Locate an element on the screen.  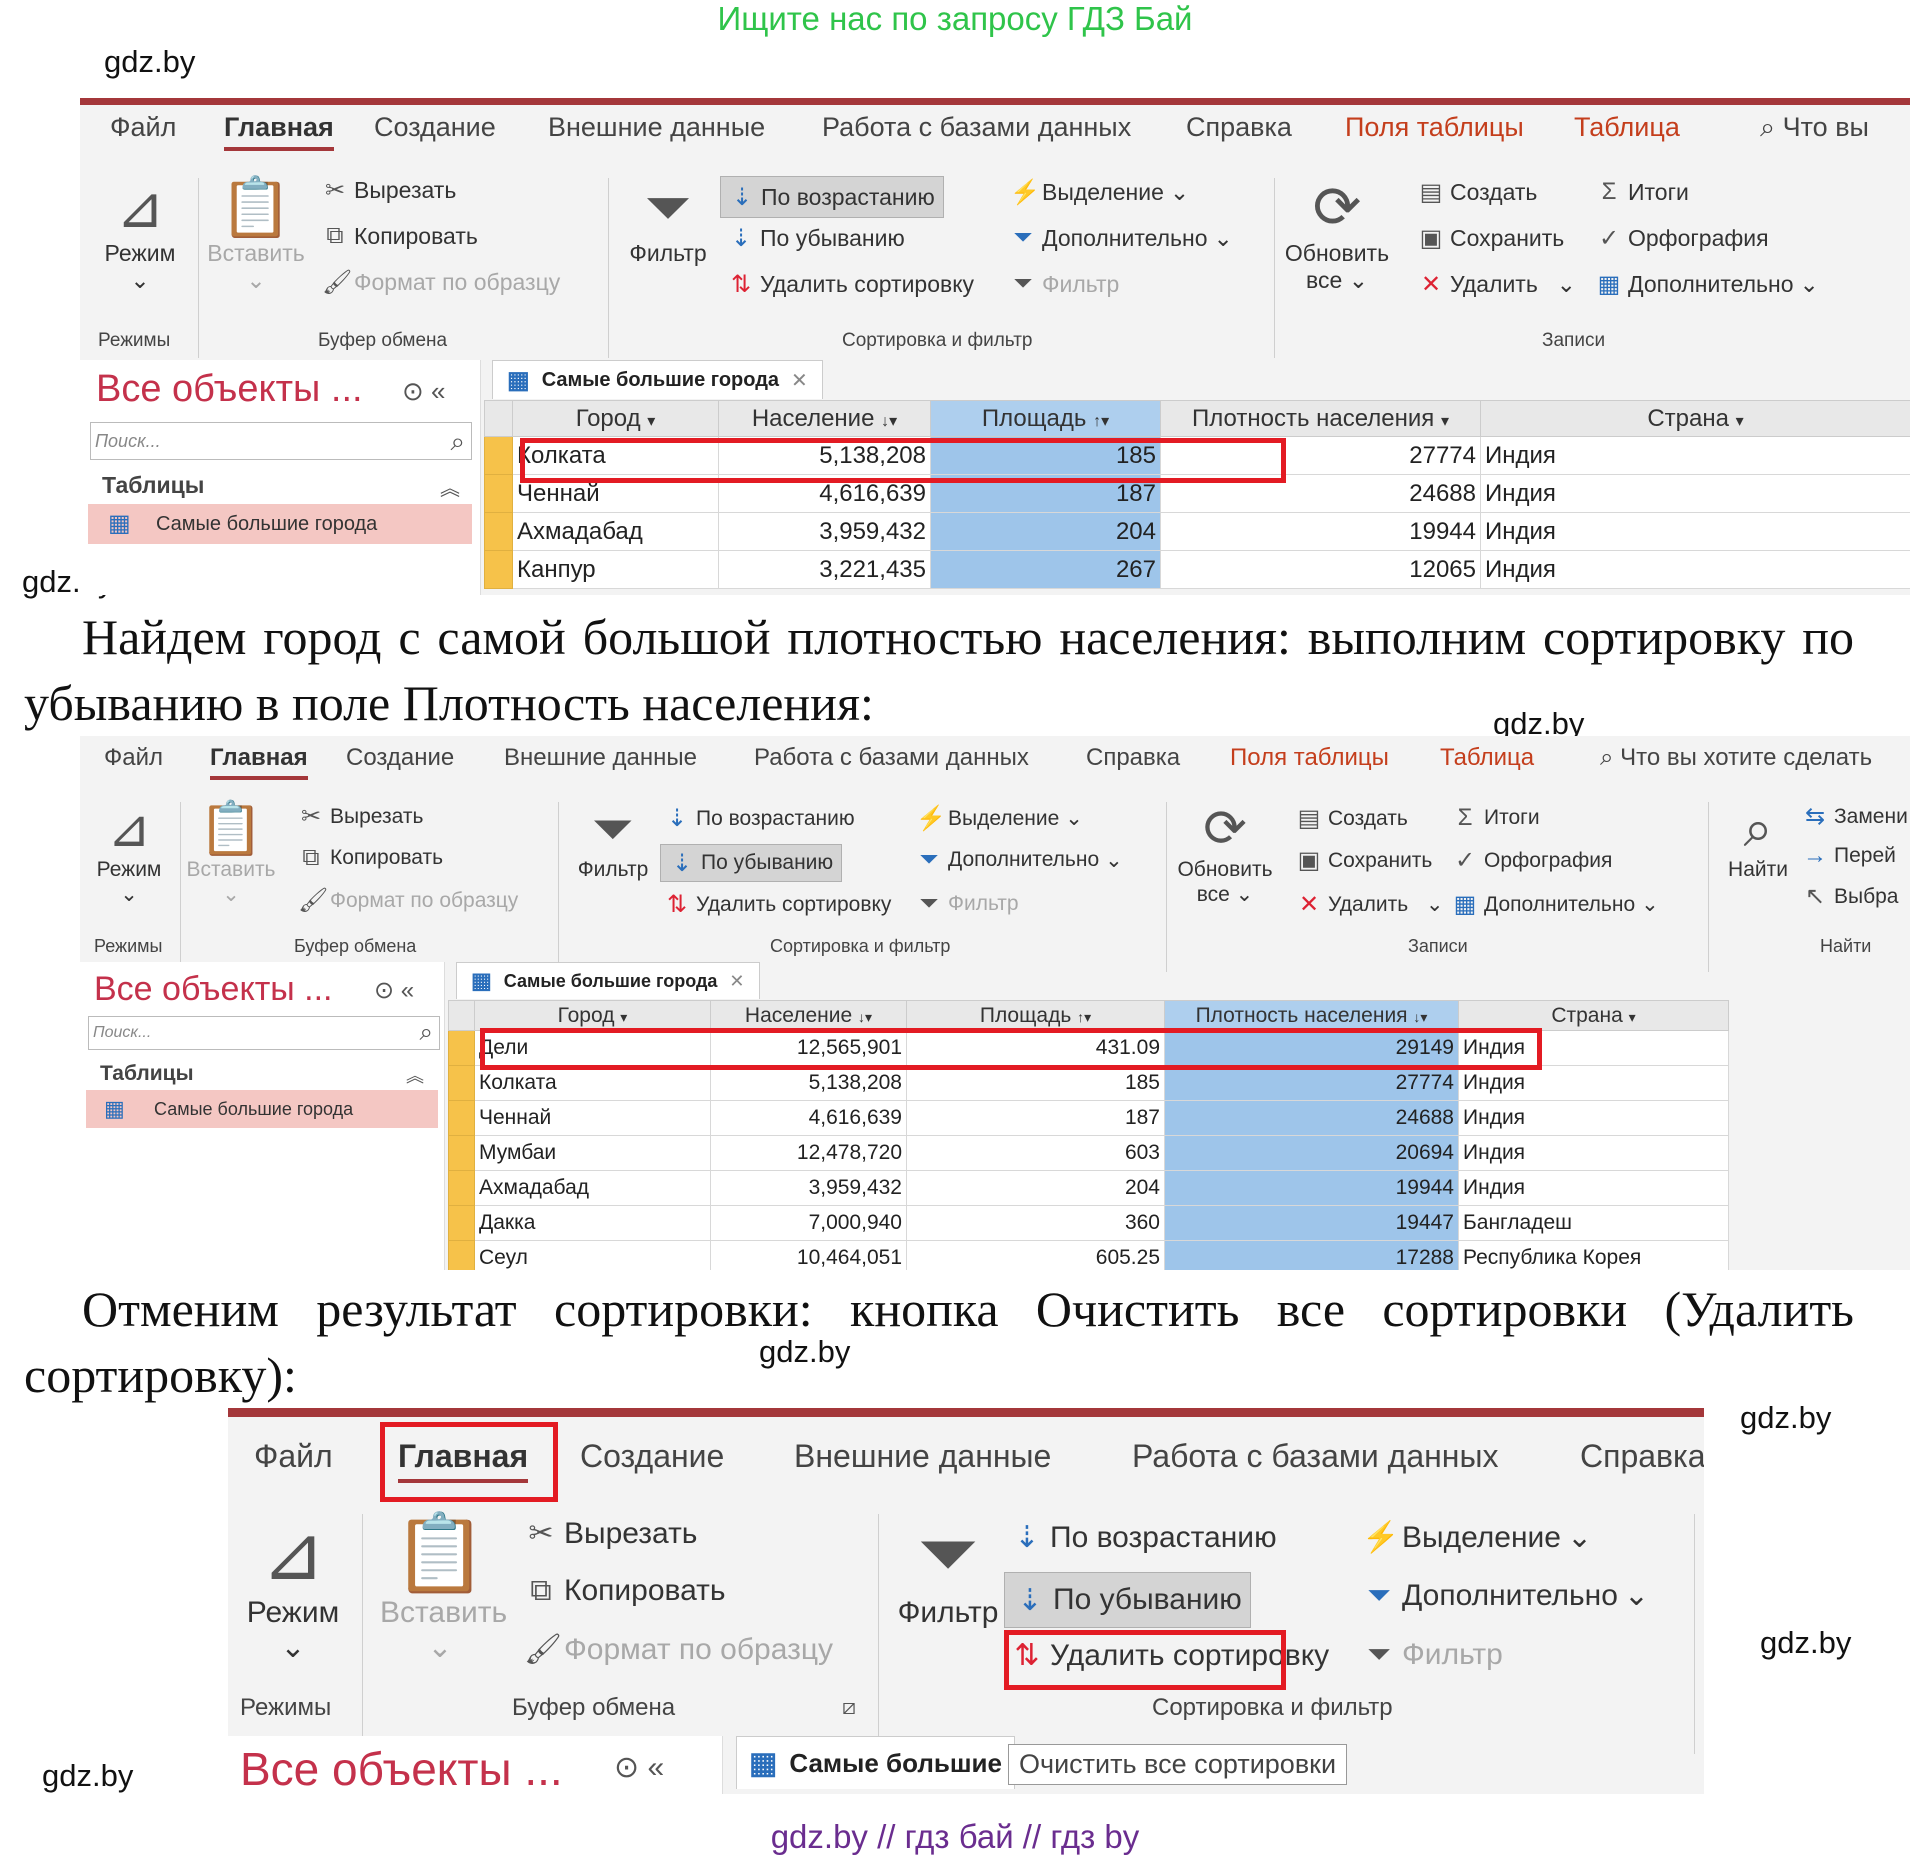
tab-external-data: Внешние данные is located at coordinates (657, 127).